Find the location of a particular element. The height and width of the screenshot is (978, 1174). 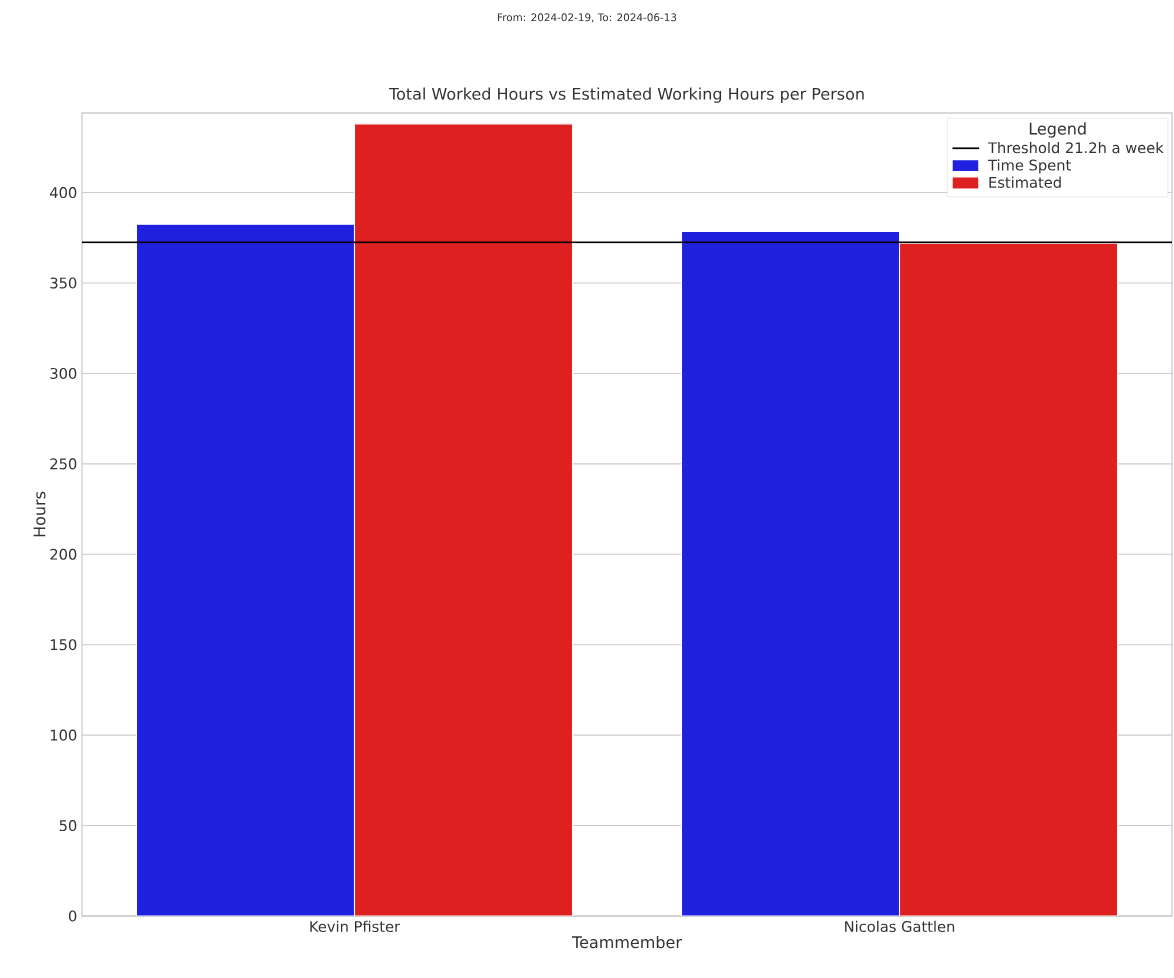

x-tick-label: Kevin Pfister is located at coordinates (355, 926).